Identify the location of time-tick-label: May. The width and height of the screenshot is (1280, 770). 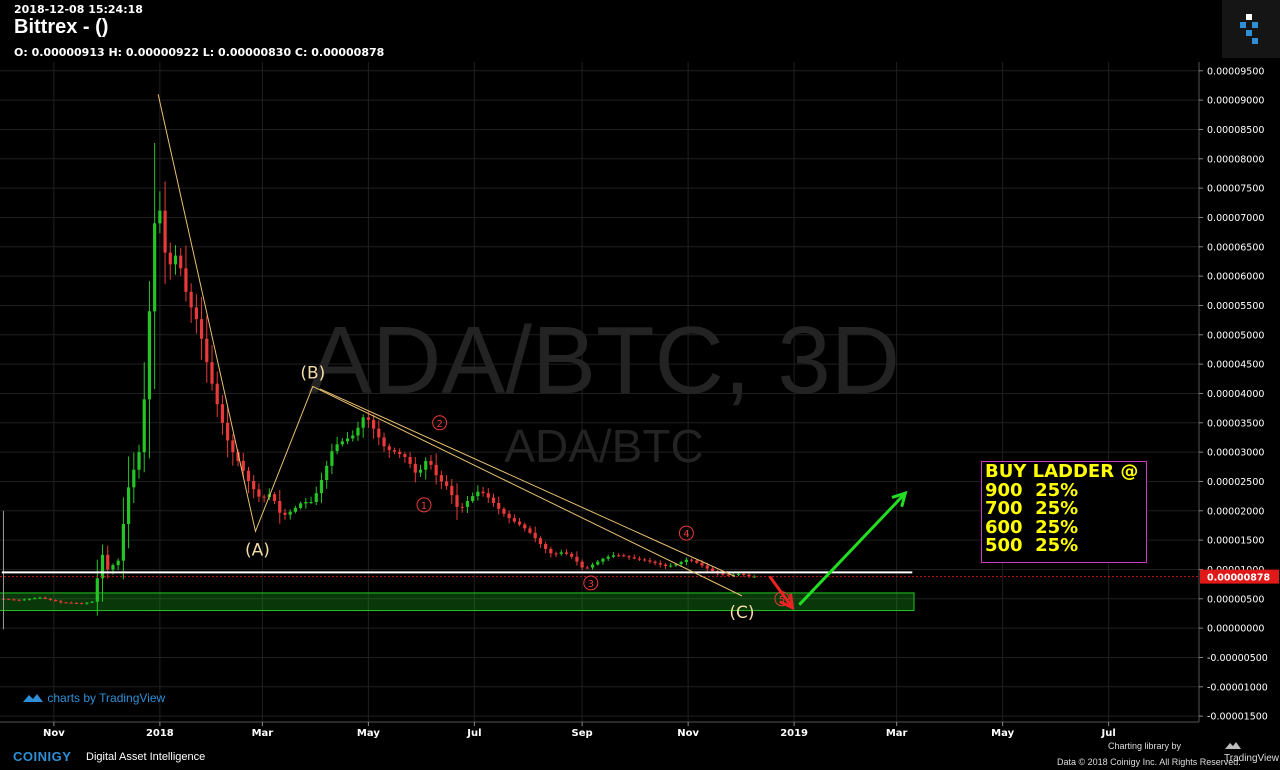
(368, 733).